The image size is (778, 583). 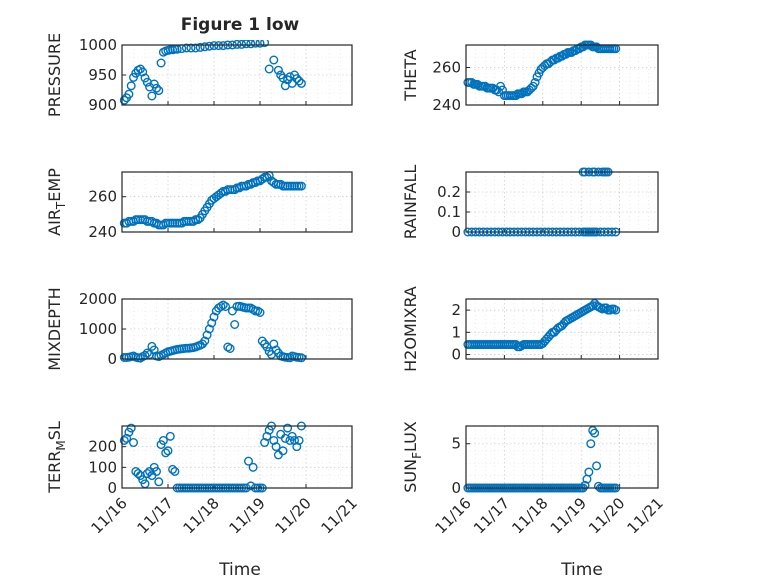 What do you see at coordinates (410, 75) in the screenshot?
I see `y-axis-label: THETA` at bounding box center [410, 75].